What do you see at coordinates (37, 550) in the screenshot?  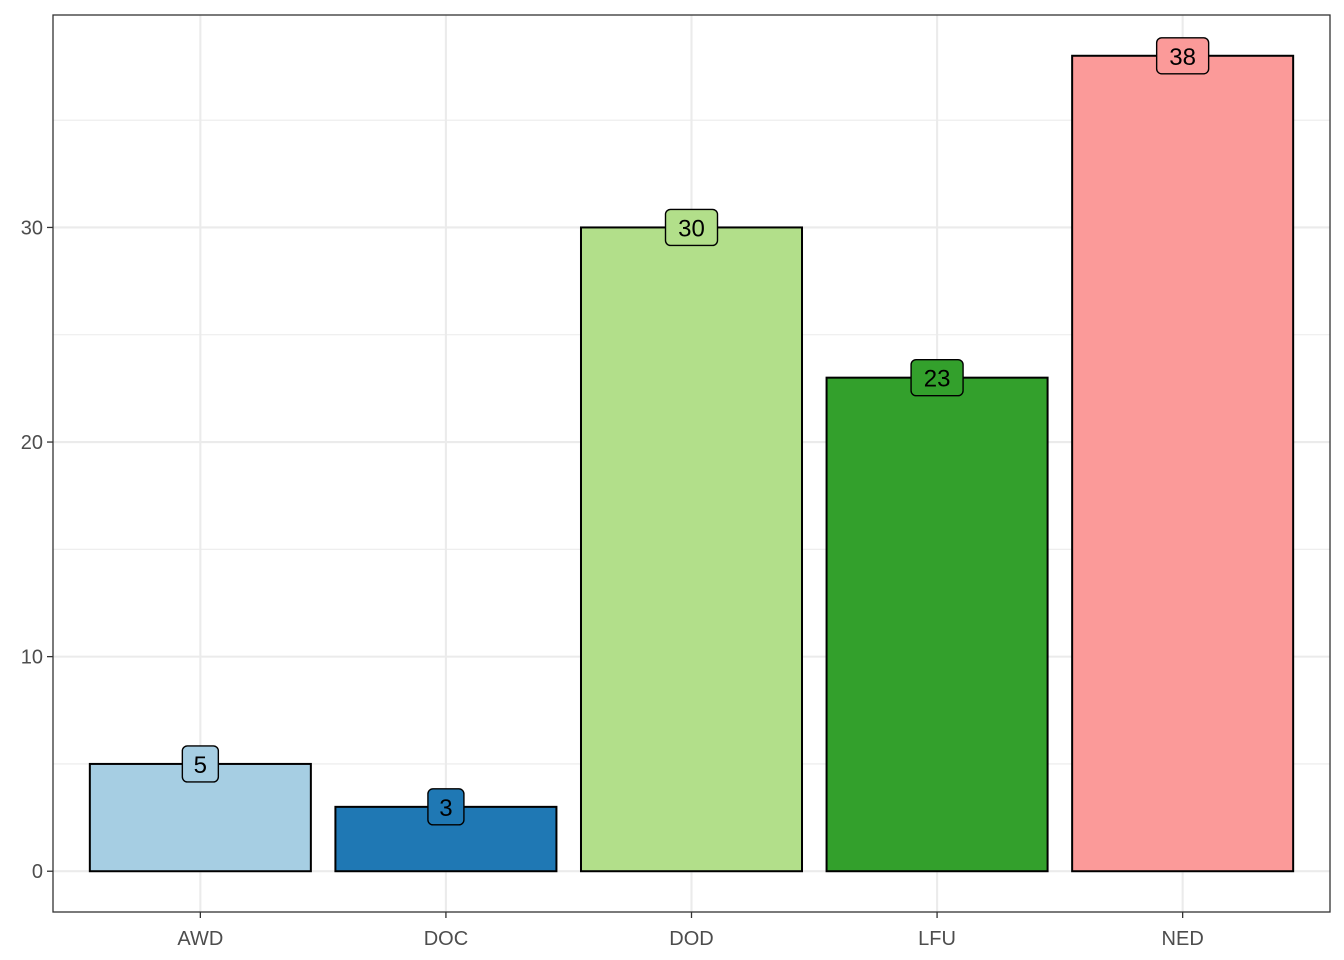 I see `y-axis: 0 10 20 30` at bounding box center [37, 550].